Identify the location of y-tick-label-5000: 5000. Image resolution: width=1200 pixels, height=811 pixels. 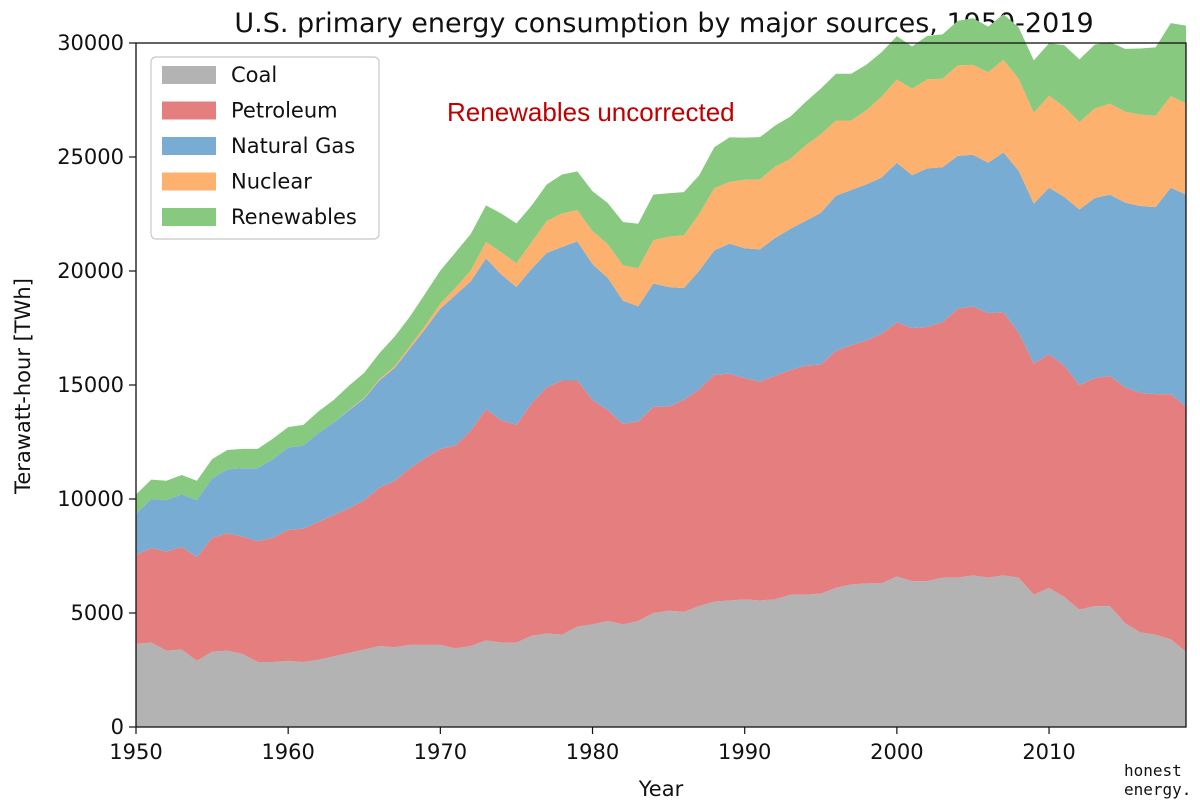
(97, 613).